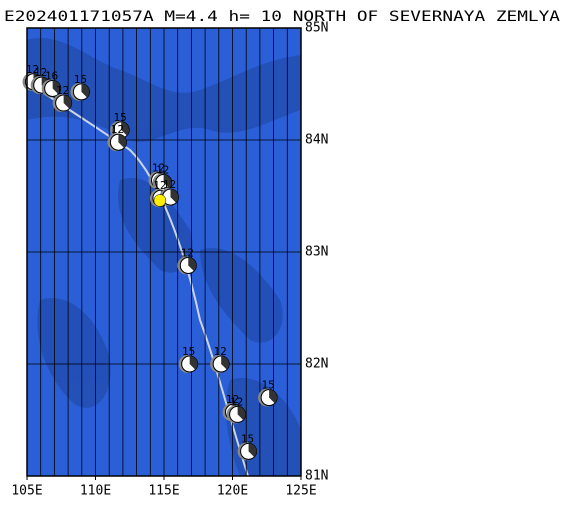 The width and height of the screenshot is (571, 505). I want to click on lat-label: 85N, so click(316, 28).